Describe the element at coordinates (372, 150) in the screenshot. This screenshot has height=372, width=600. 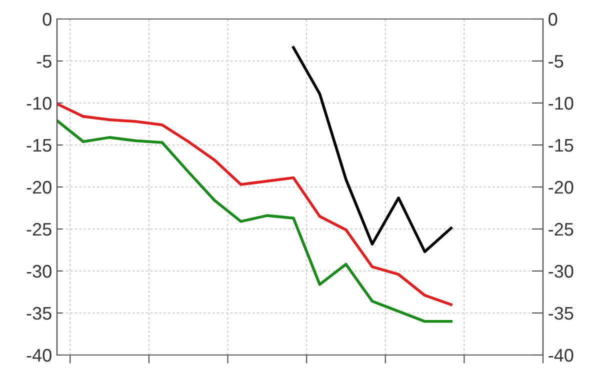
I see `line-series` at that location.